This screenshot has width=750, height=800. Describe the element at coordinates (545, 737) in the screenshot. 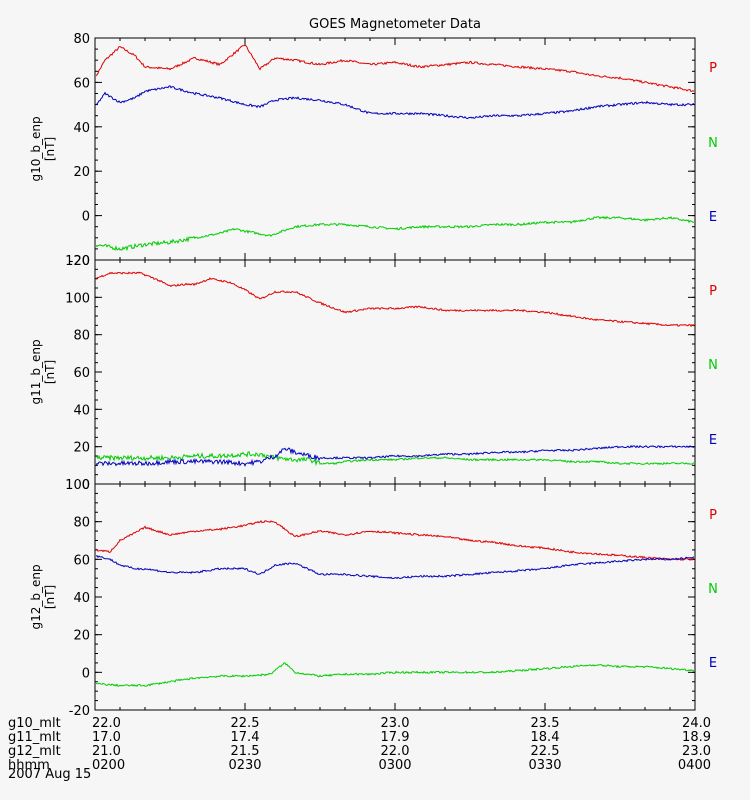

I see `x-row-value: 18.4` at that location.